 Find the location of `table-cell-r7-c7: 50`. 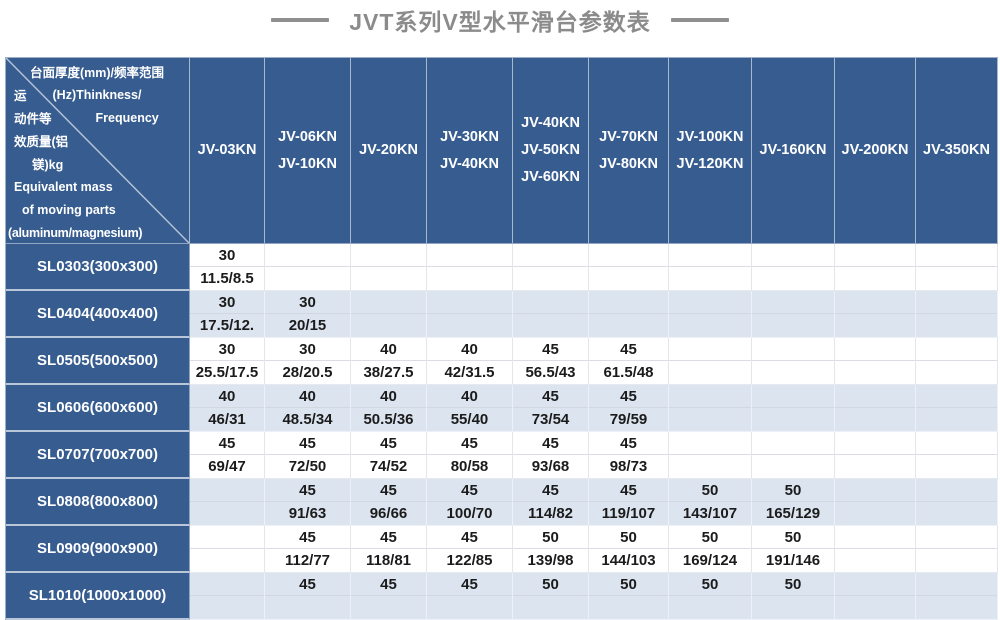

table-cell-r7-c7: 50 is located at coordinates (793, 596).